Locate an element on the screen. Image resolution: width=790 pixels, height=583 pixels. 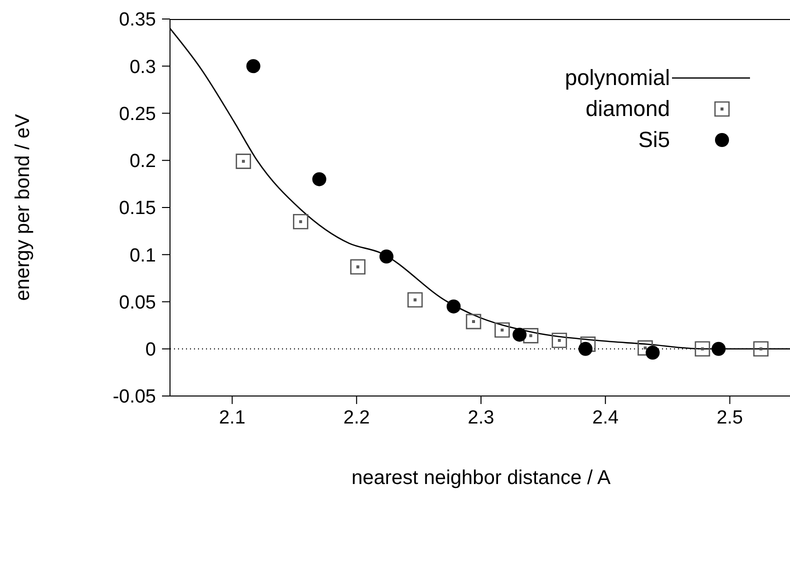
x-tick-label: 2.4 is located at coordinates (606, 417).